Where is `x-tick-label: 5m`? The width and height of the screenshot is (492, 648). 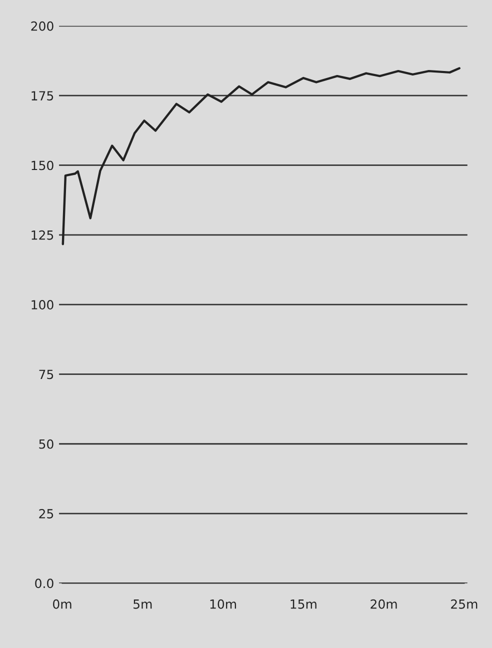
x-tick-label: 5m is located at coordinates (143, 604).